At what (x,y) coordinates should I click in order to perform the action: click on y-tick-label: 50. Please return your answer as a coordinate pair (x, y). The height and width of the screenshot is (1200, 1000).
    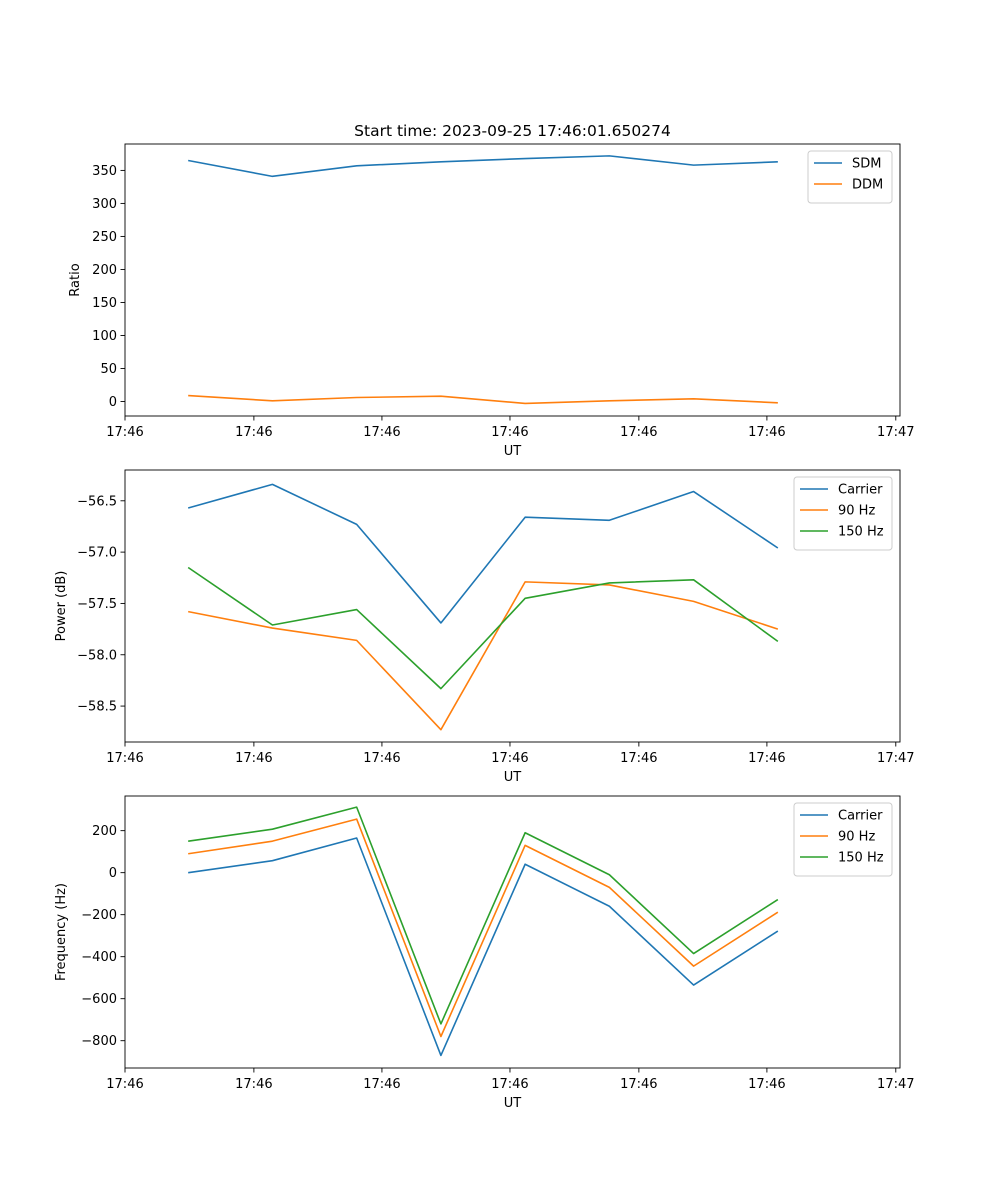
    Looking at the image, I should click on (108, 369).